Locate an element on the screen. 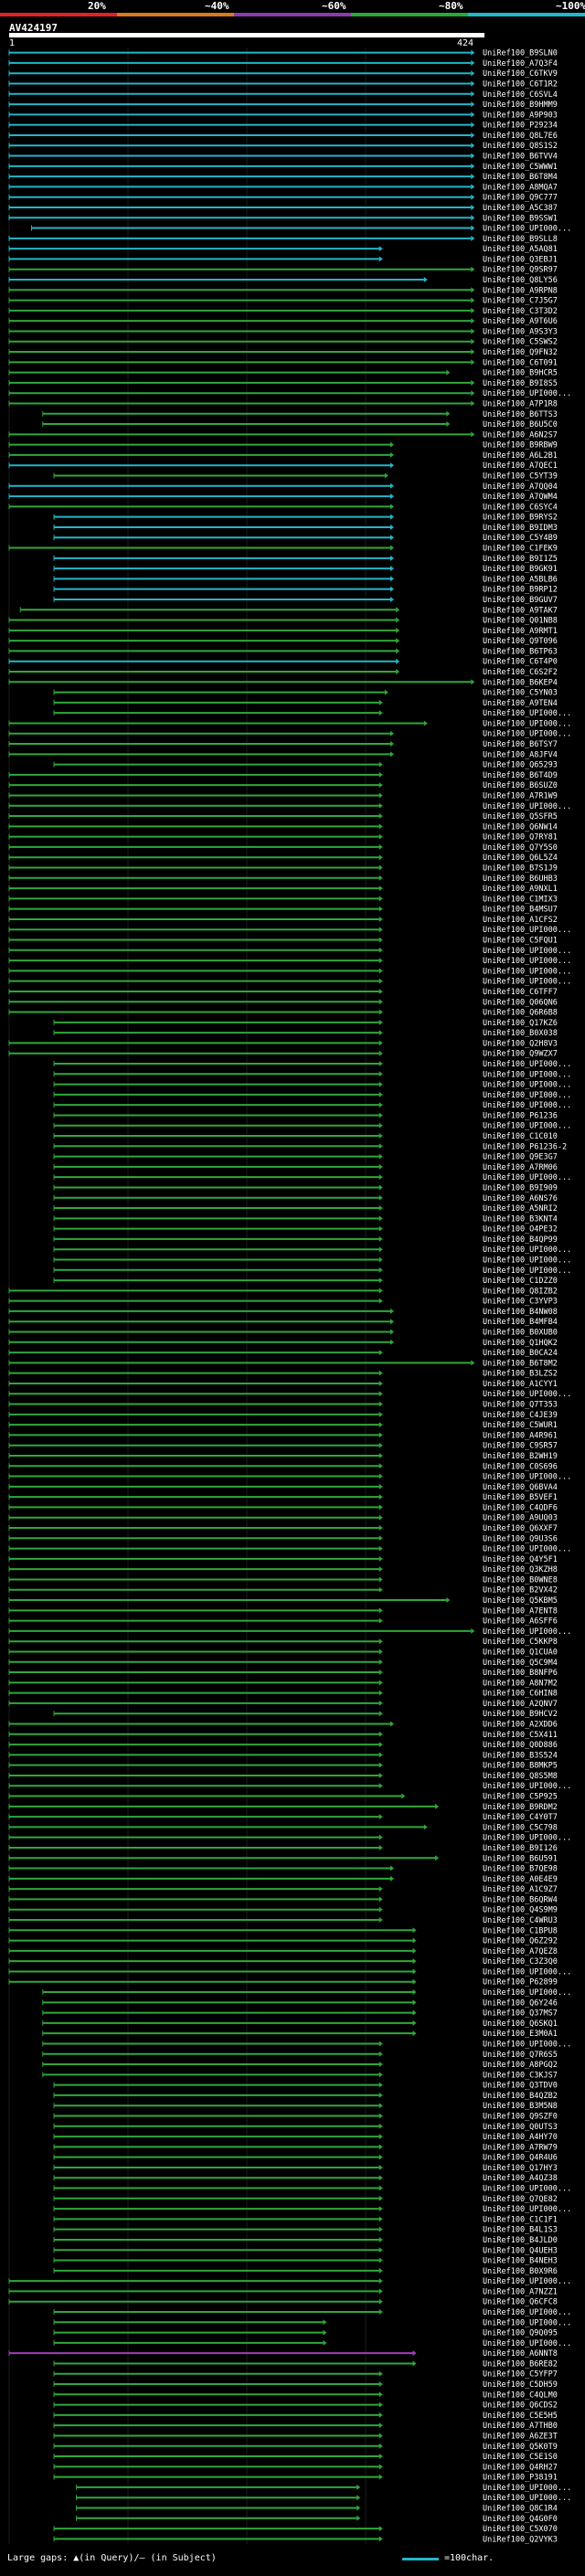 The image size is (585, 2576). hit-label: UniRef100_B6TTS3 is located at coordinates (520, 414).